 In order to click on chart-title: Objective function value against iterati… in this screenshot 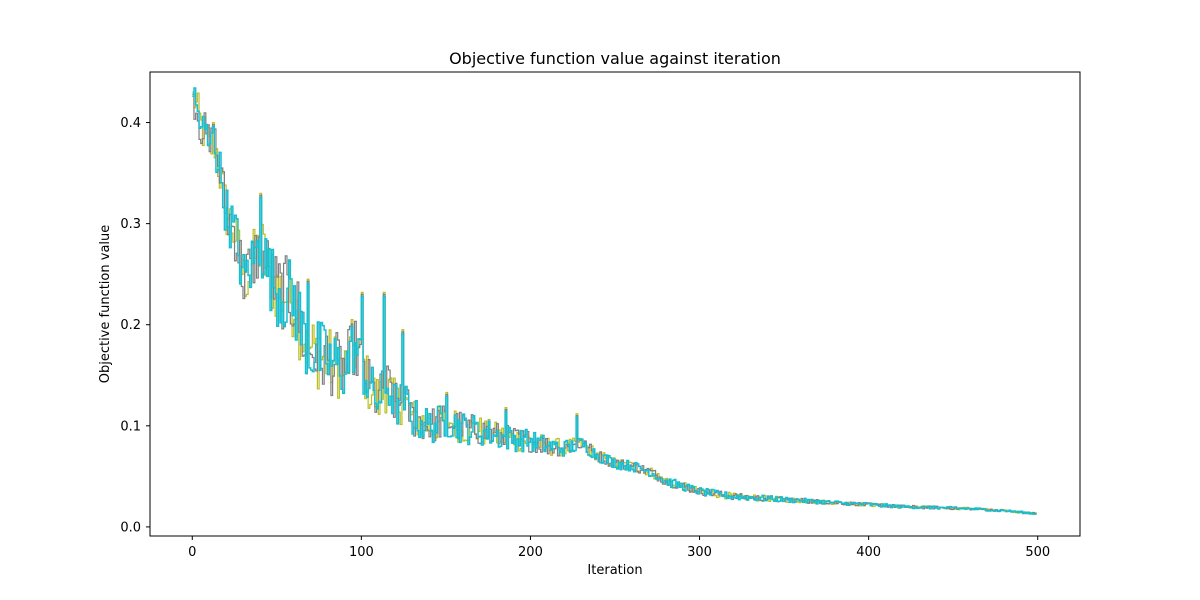, I will do `click(615, 58)`.